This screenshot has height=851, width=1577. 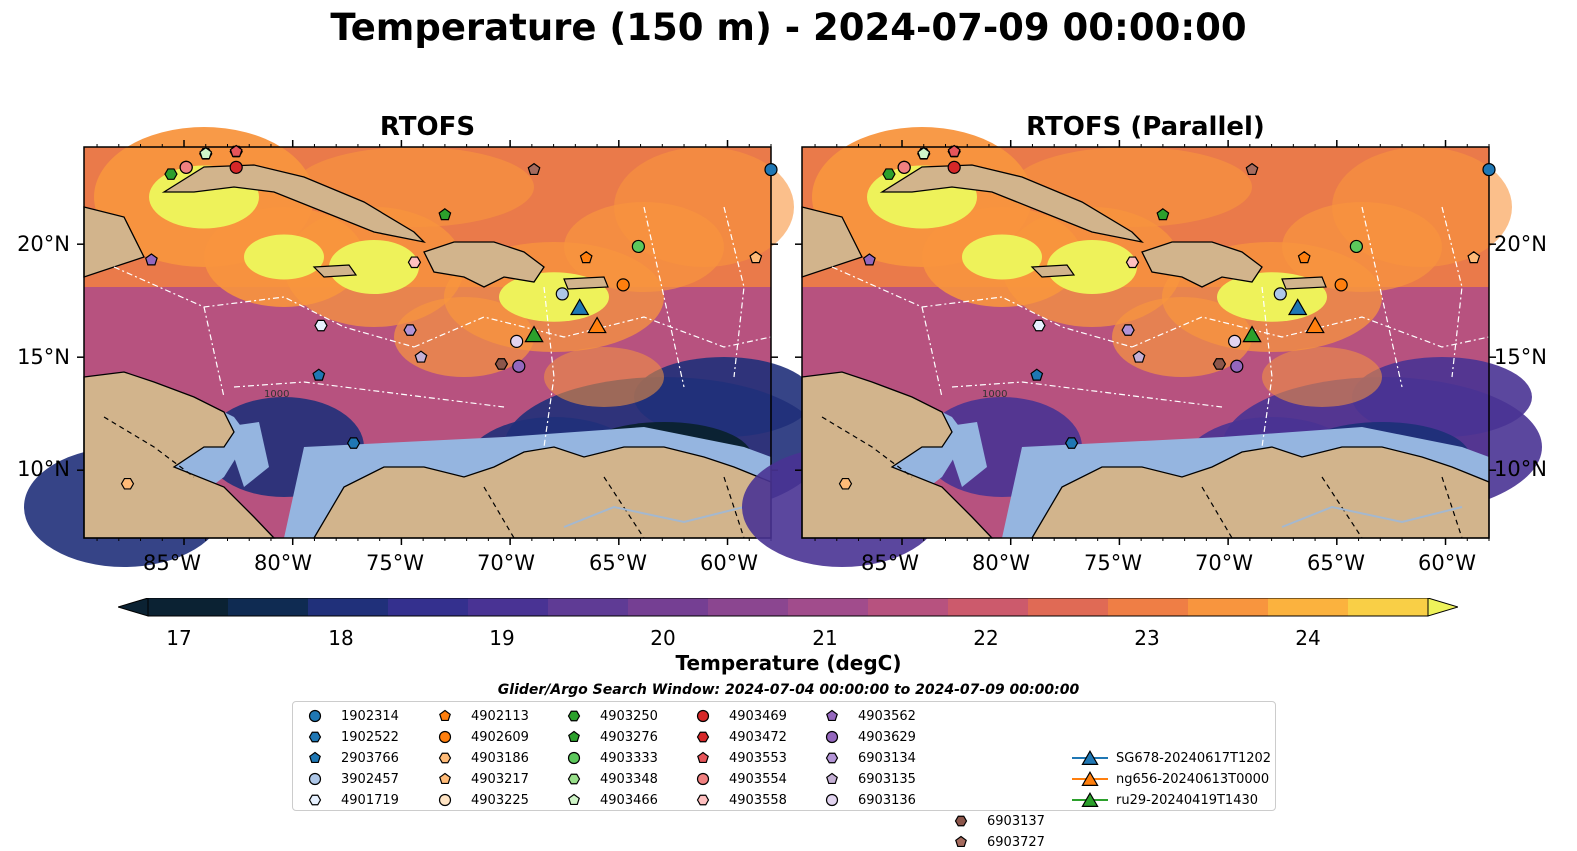 What do you see at coordinates (1224, 563) in the screenshot?
I see `lon-tick-label: 70°W` at bounding box center [1224, 563].